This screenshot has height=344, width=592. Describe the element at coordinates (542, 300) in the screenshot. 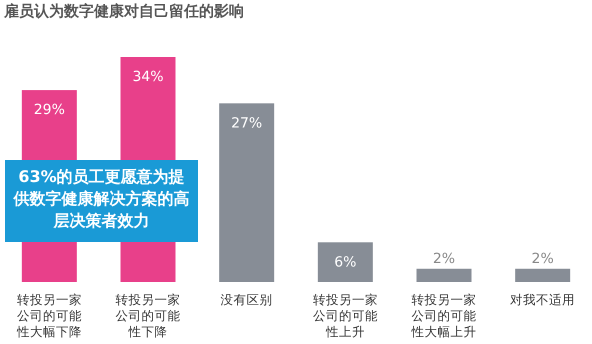

I see `x-tick-label: 对我不适用` at that location.